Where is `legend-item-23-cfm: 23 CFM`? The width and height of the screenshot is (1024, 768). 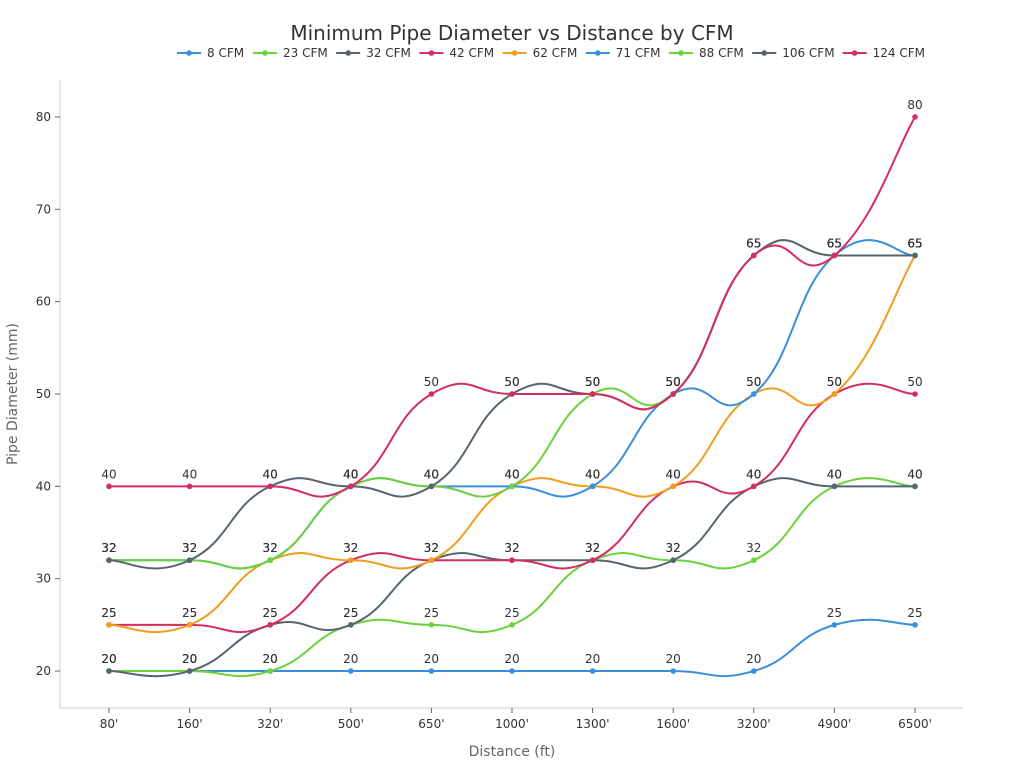 legend-item-23-cfm: 23 CFM is located at coordinates (290, 53).